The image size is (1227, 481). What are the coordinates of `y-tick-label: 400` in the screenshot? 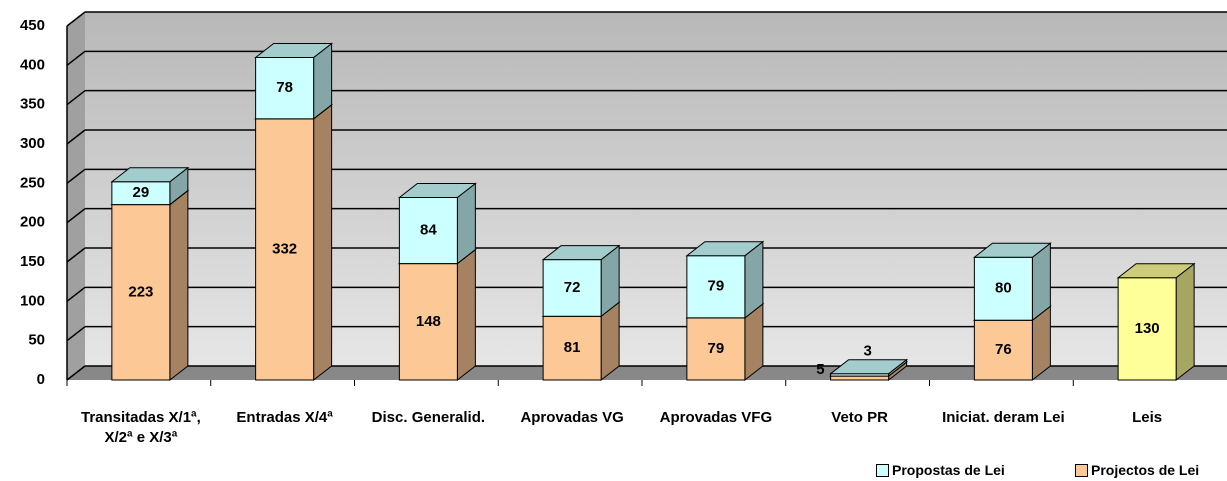 It's located at (32, 64).